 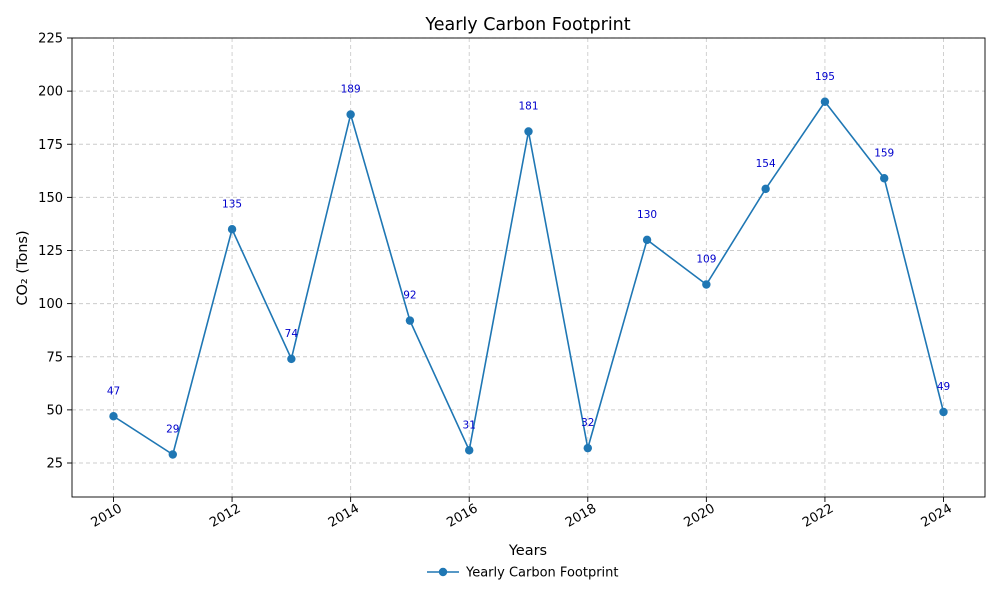 I want to click on data-label: 195, so click(x=825, y=77).